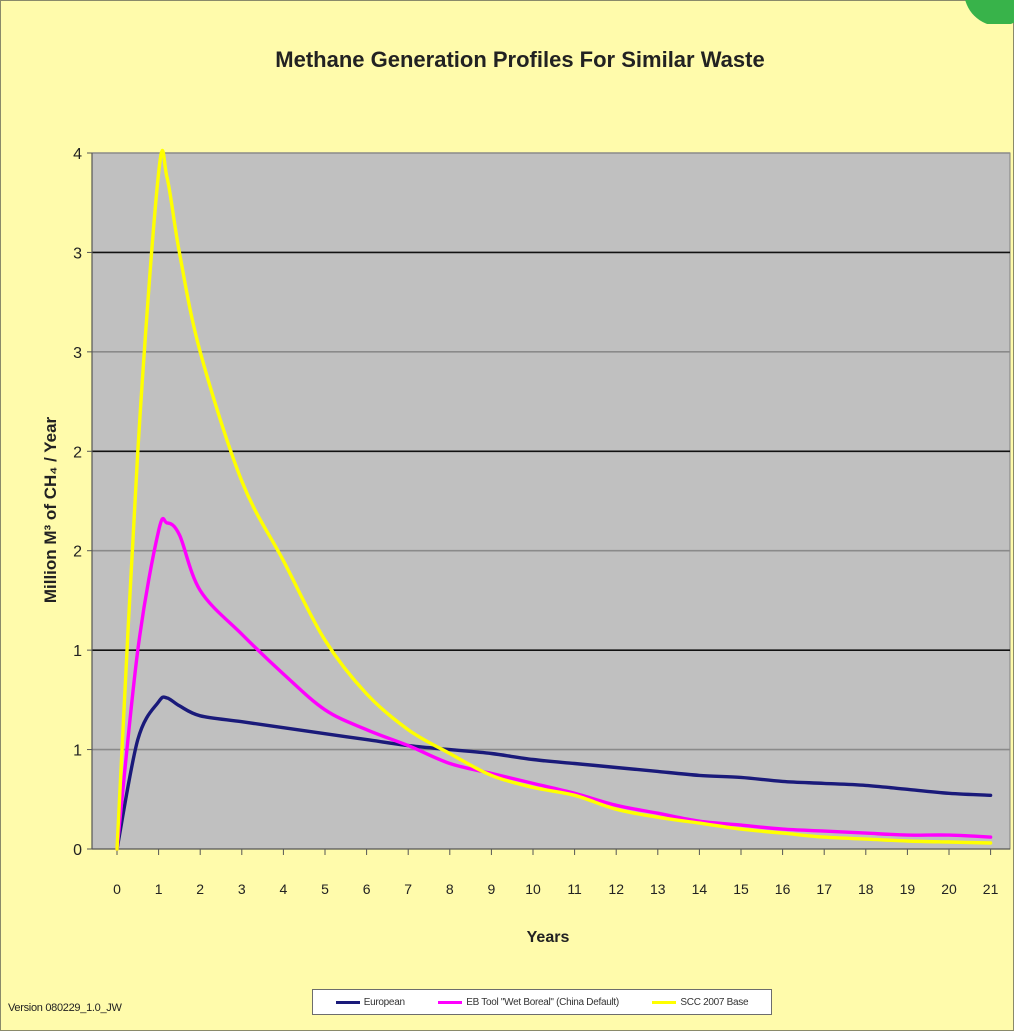 Image resolution: width=1014 pixels, height=1031 pixels. What do you see at coordinates (117, 889) in the screenshot?
I see `x-tick-label: 0` at bounding box center [117, 889].